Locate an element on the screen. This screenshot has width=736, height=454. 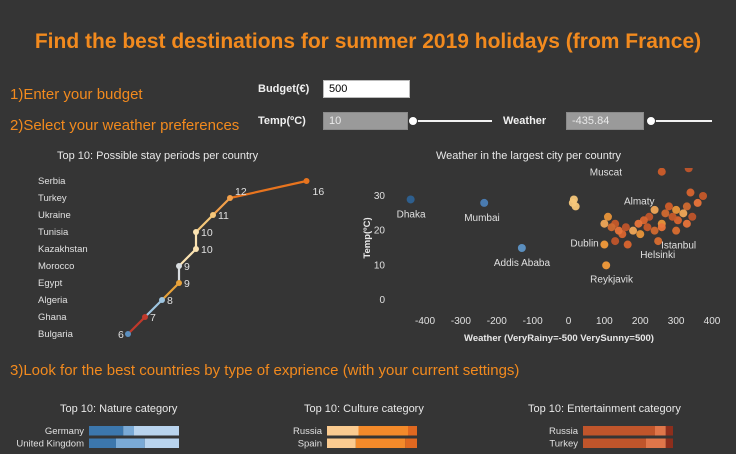
x-tick-label: 400 is located at coordinates (712, 321).